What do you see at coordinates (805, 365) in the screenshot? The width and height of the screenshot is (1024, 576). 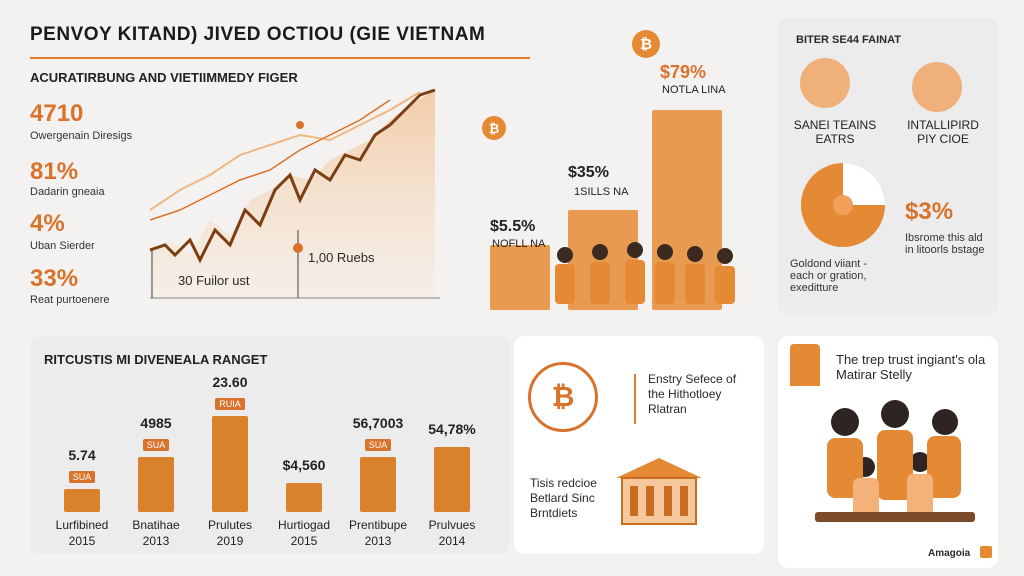 I see `mascot-icon` at bounding box center [805, 365].